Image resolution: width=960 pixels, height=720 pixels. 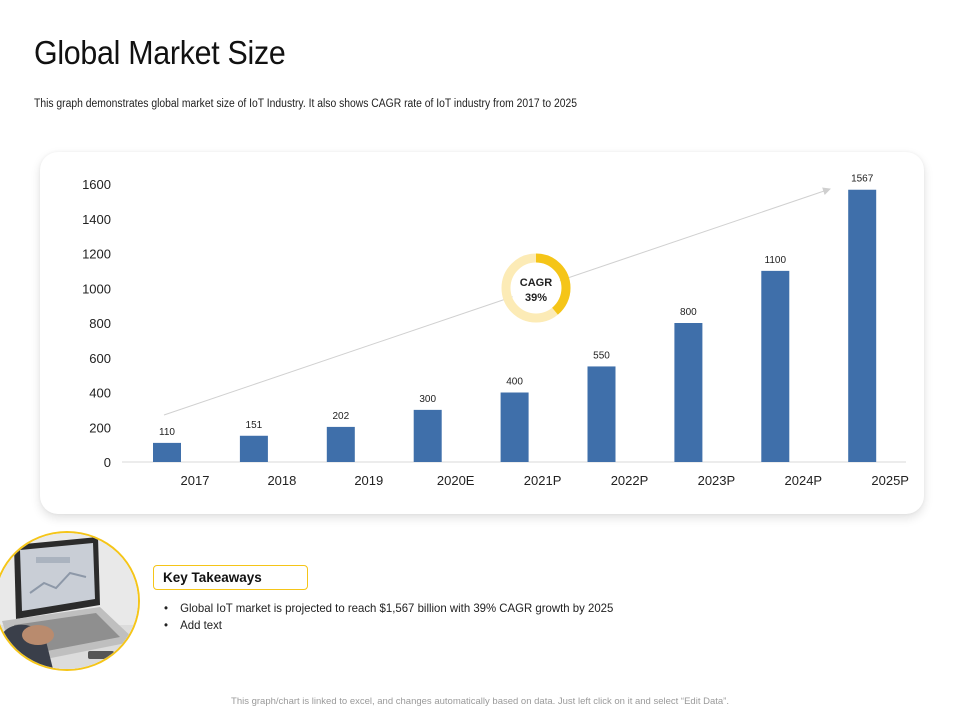 I want to click on bar-value-label: 300, so click(x=427, y=399).